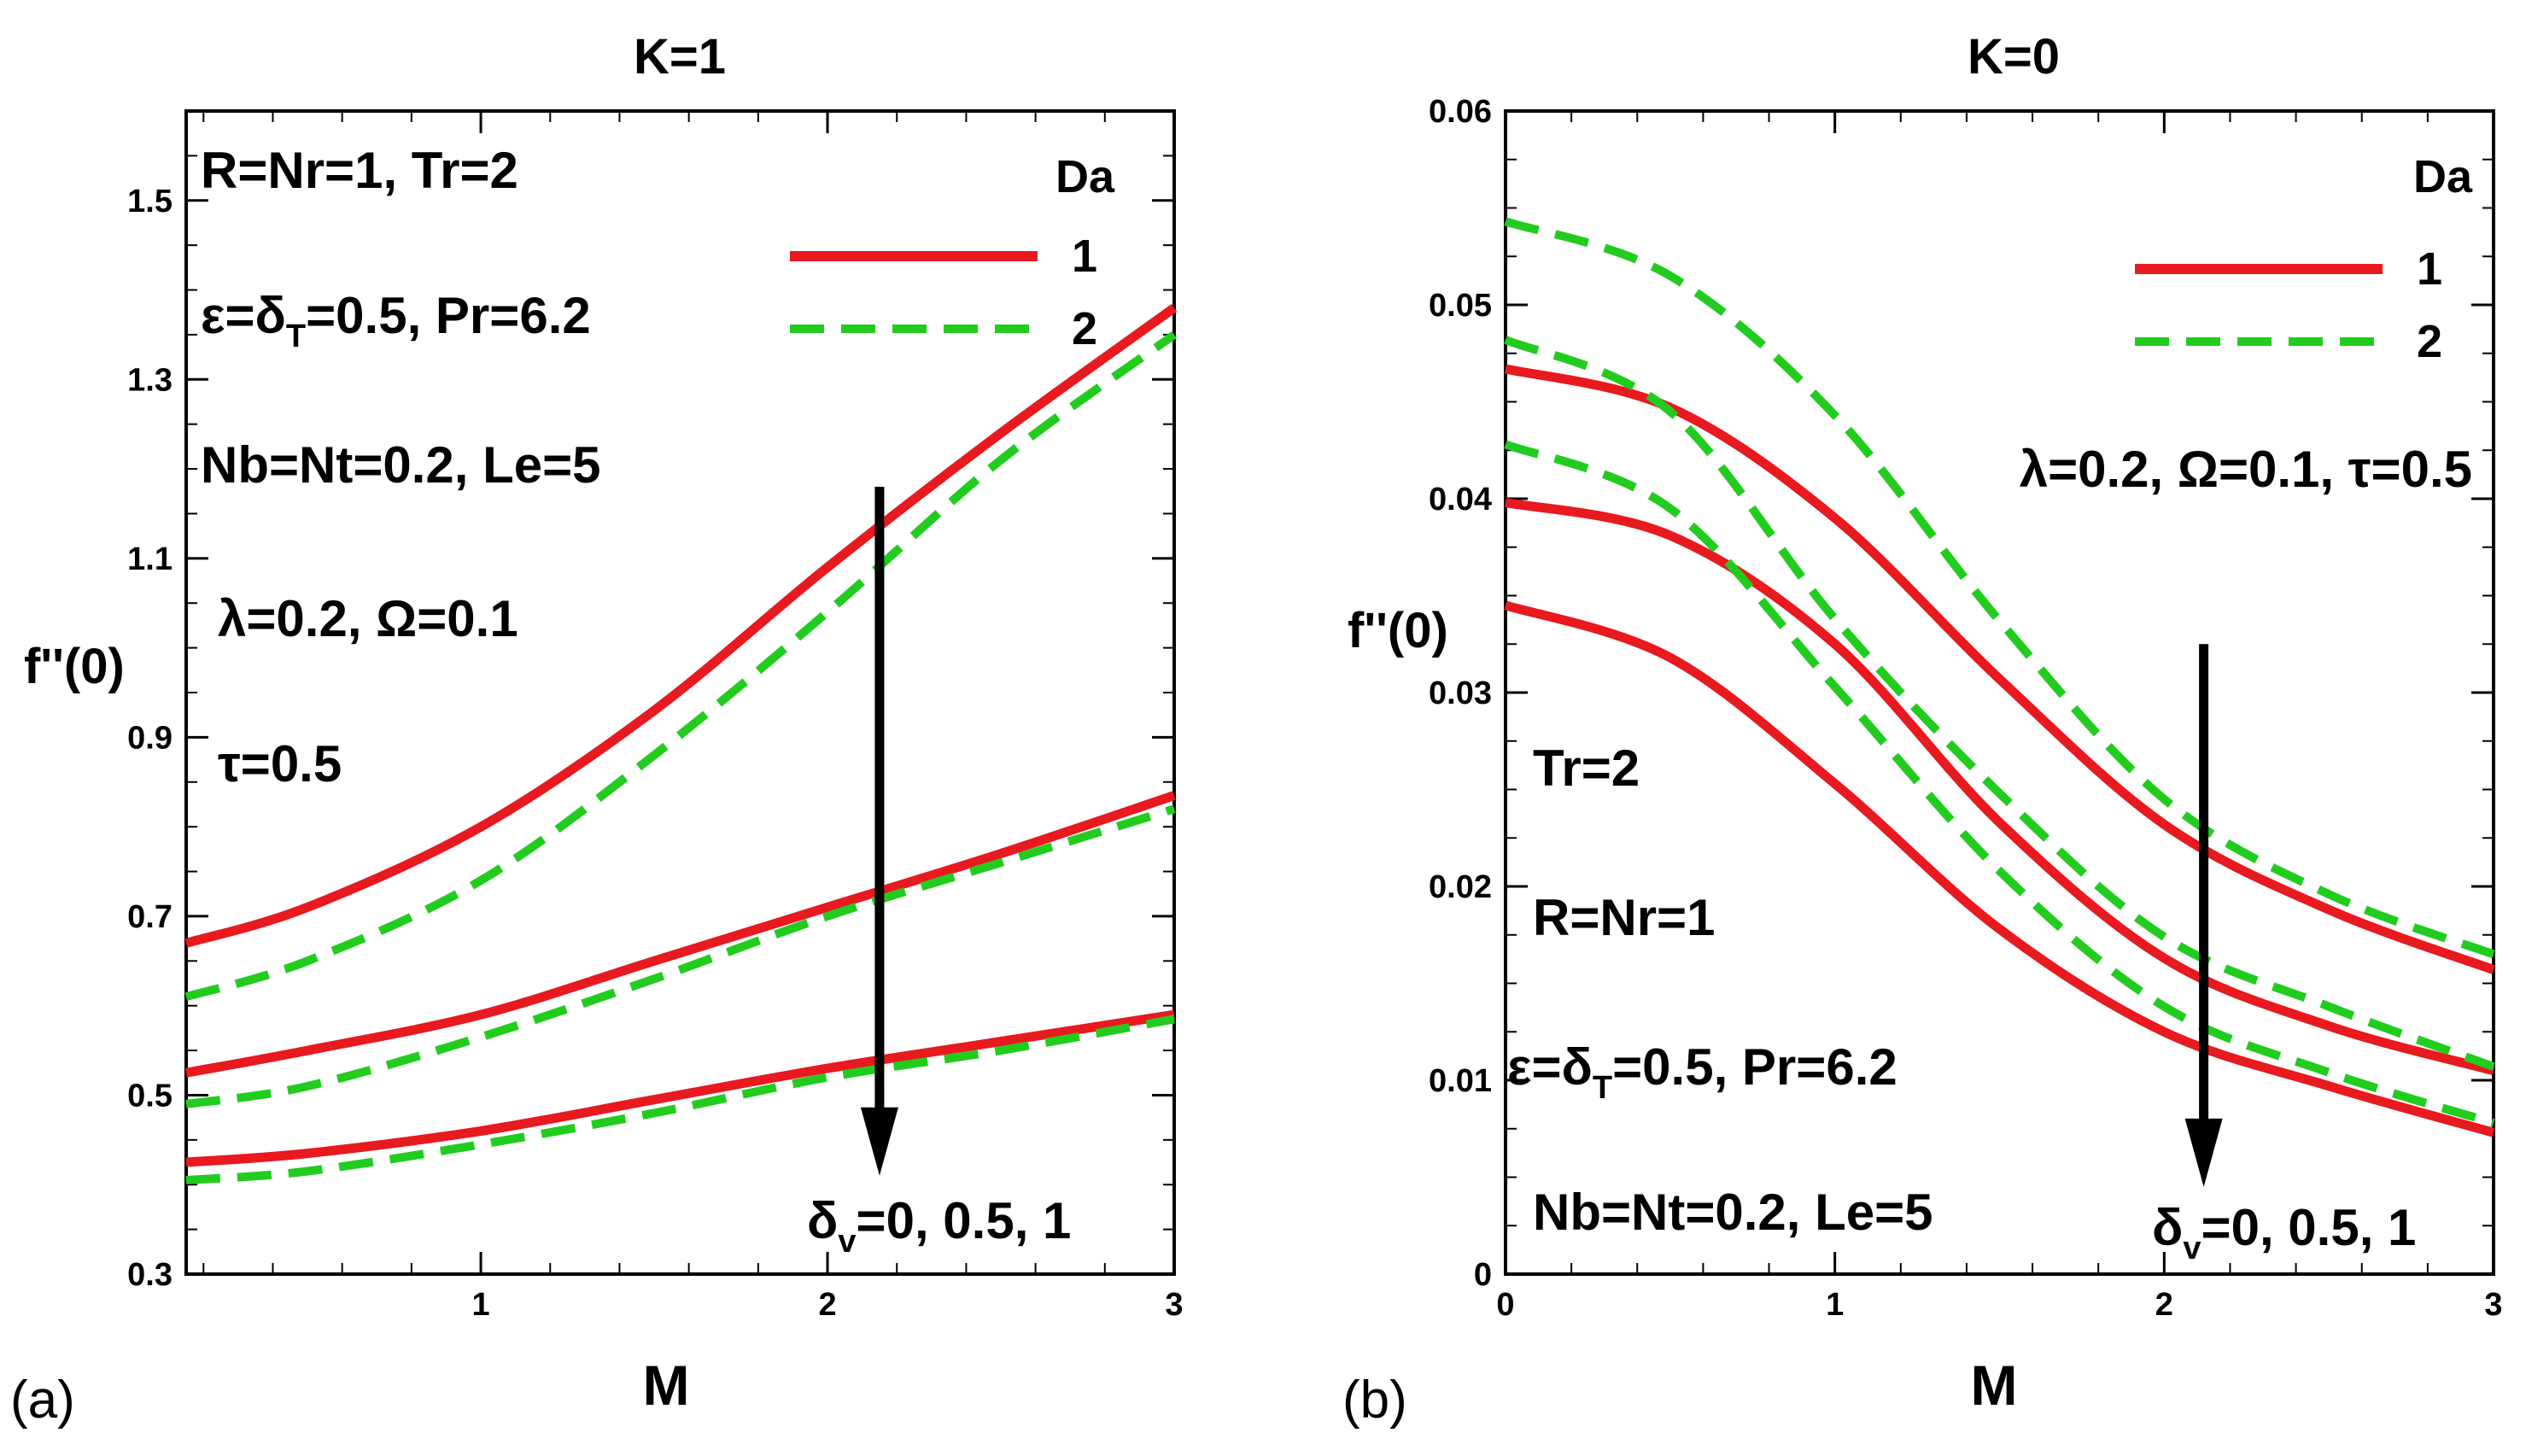 Image resolution: width=2526 pixels, height=1456 pixels. I want to click on panel-b-arrow-head, so click(2203, 1152).